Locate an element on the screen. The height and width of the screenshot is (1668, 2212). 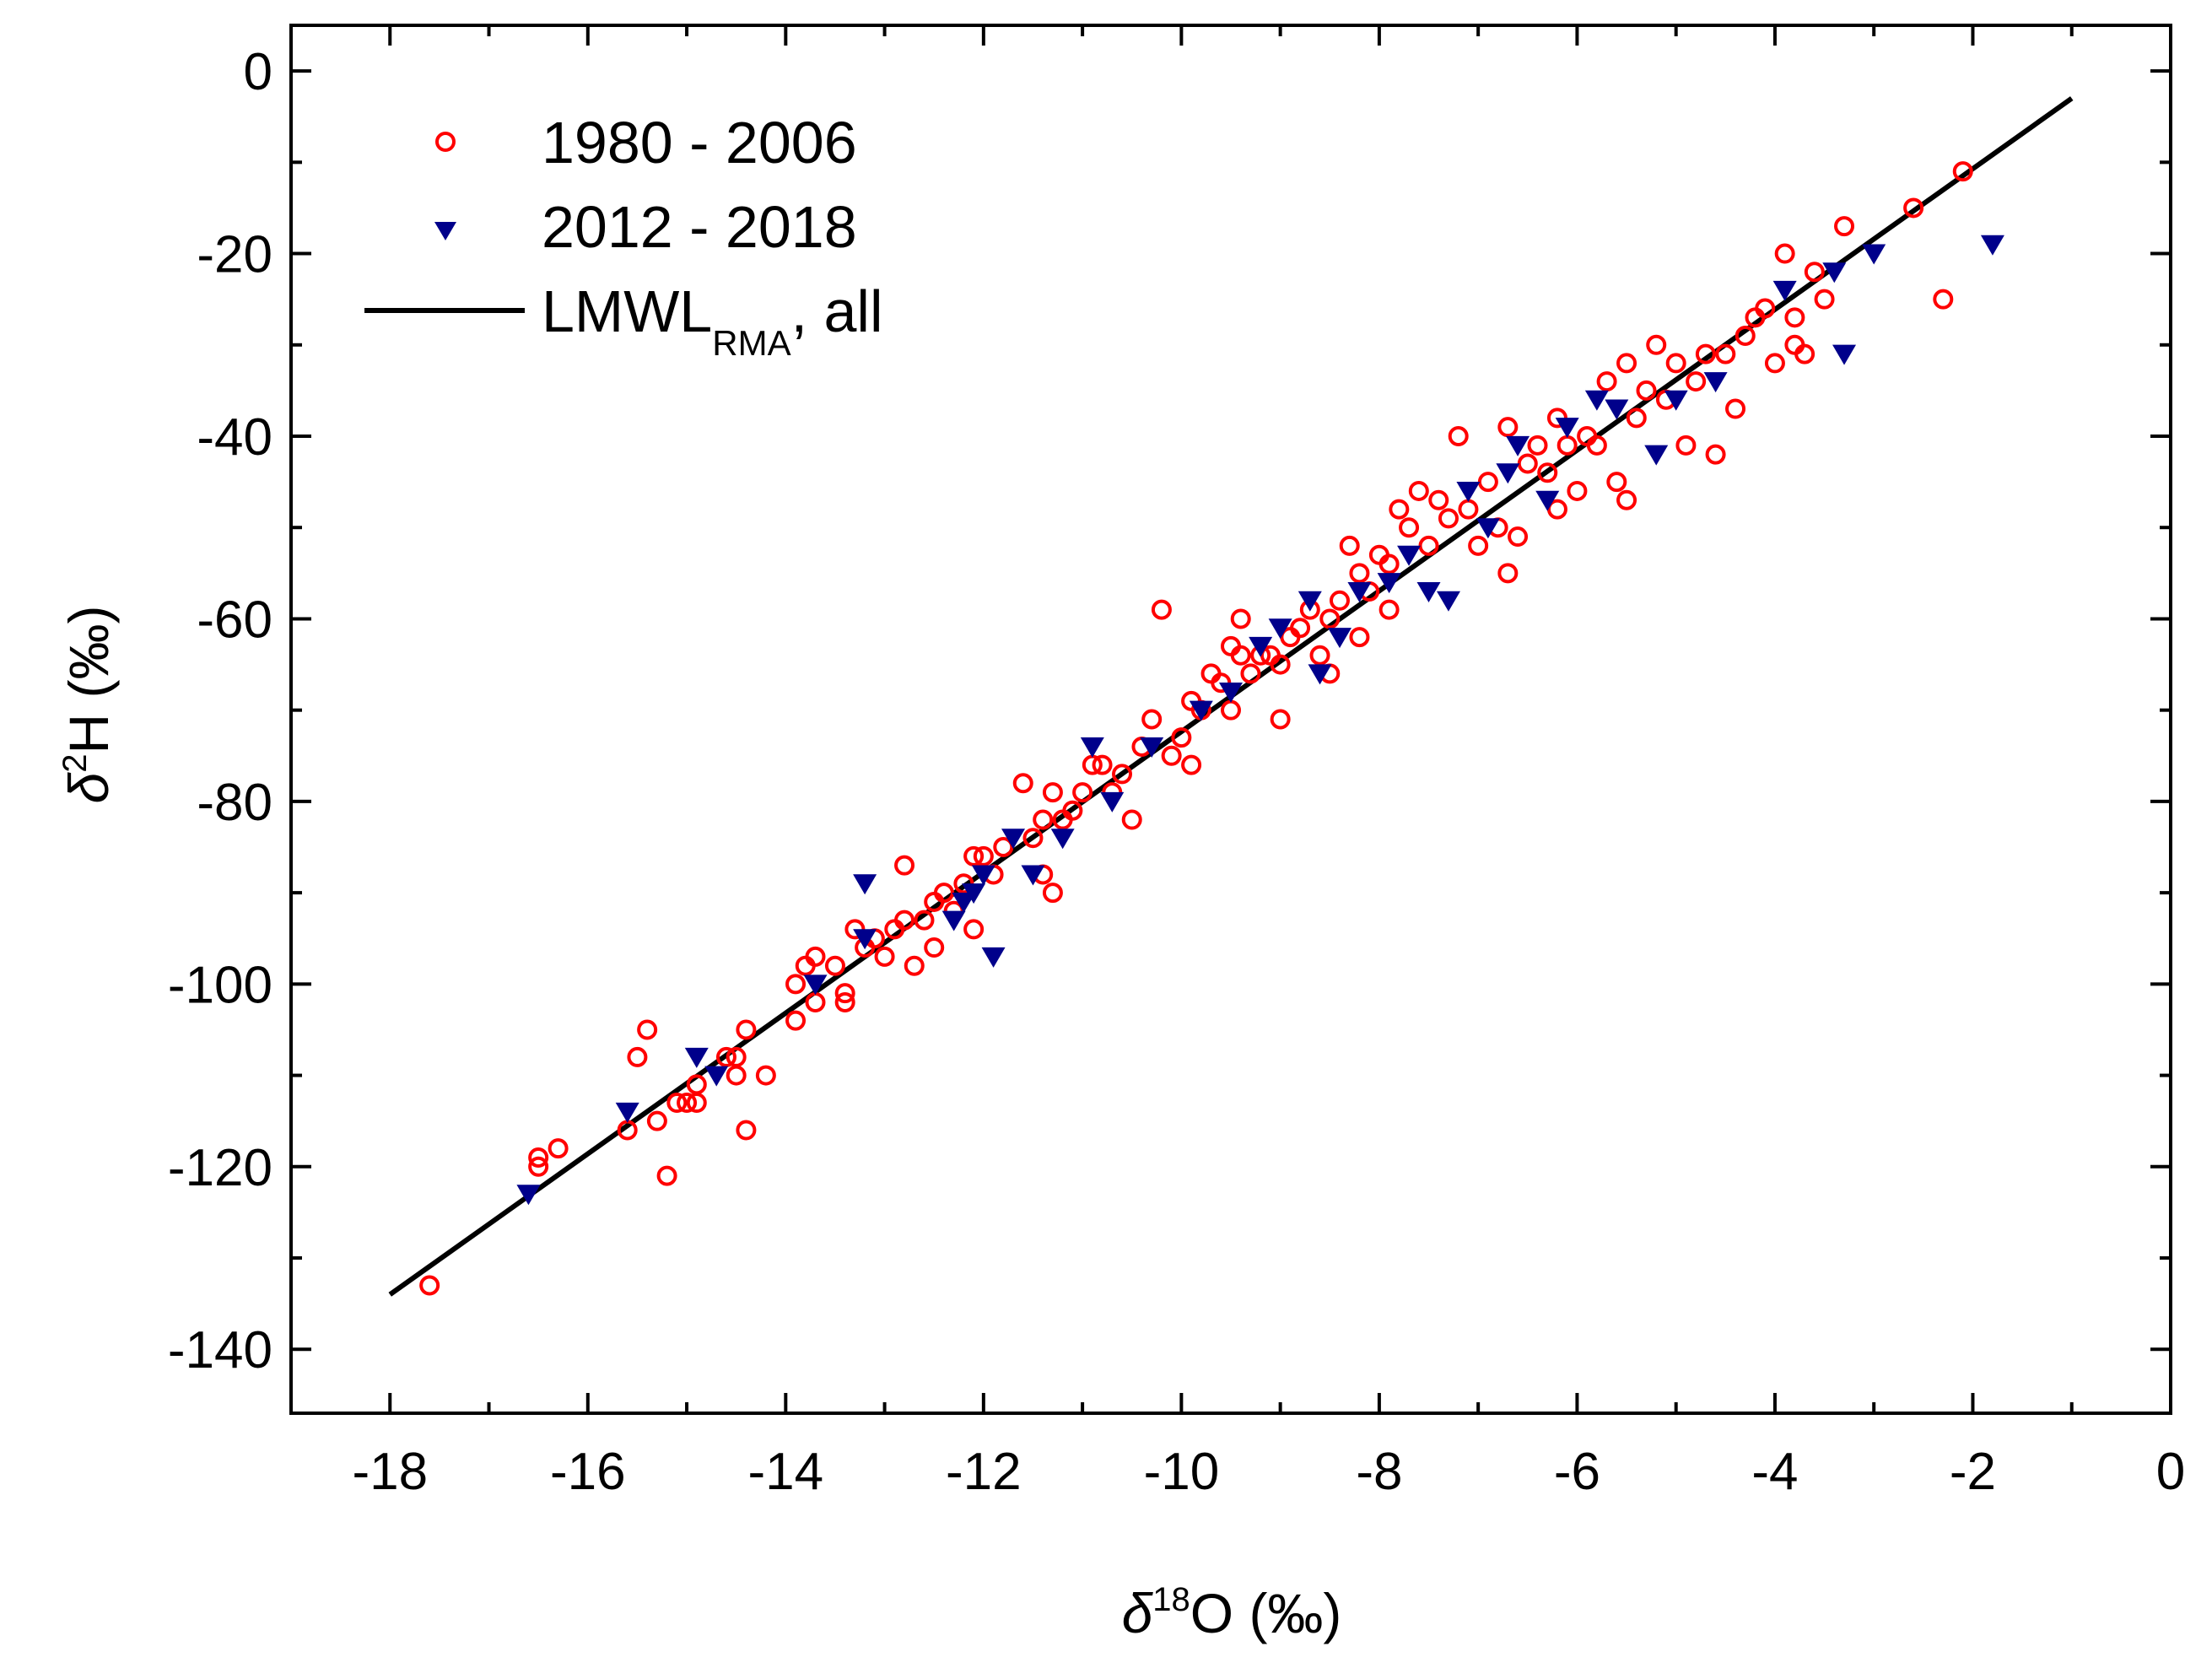
x-axis-title: δ18O (‰) is located at coordinates (1232, 1612).